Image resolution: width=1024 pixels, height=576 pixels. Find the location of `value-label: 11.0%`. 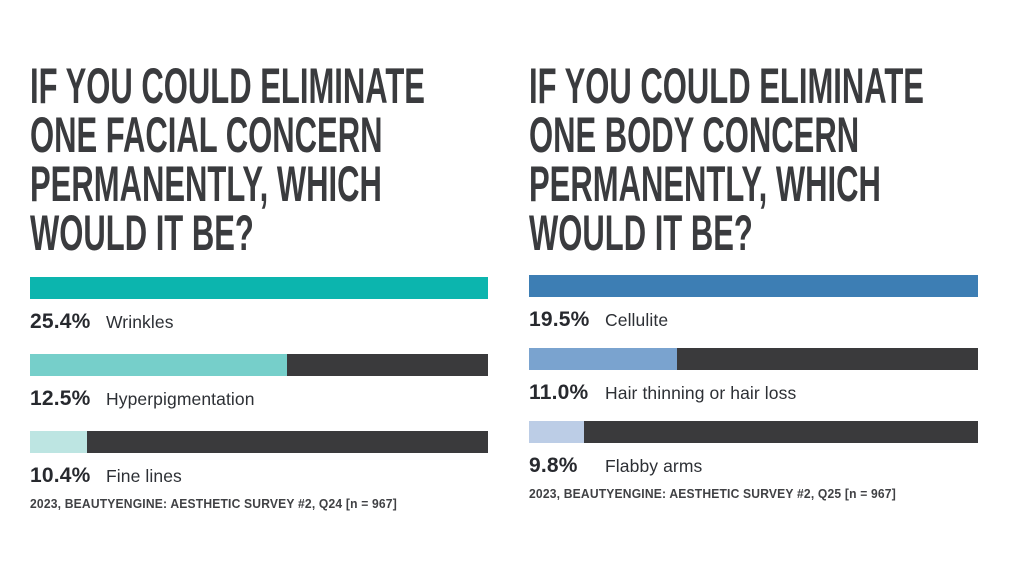

value-label: 11.0% is located at coordinates (559, 392).